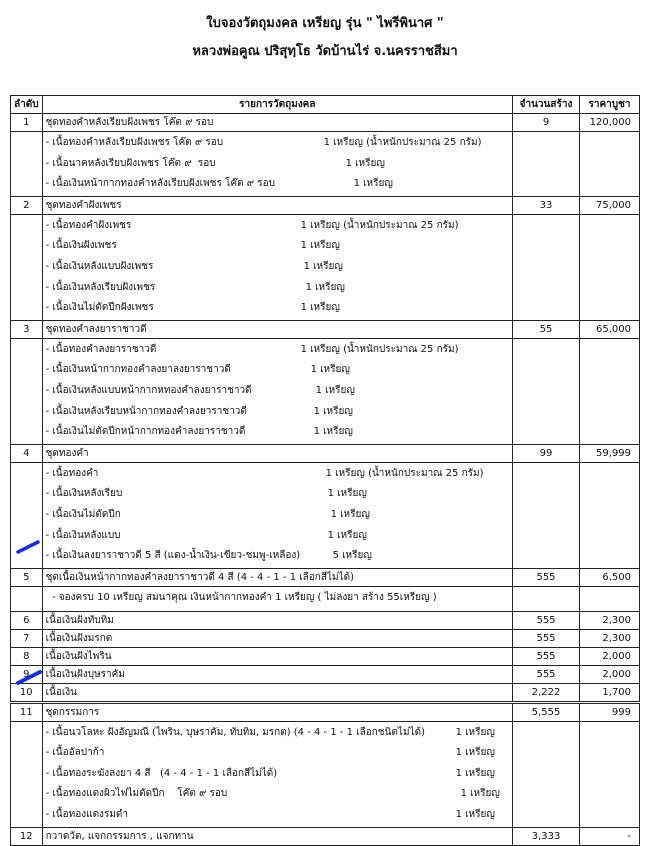  I want to click on sub-item-text: - เนื้อเงินฝังเพชร, so click(81, 246).